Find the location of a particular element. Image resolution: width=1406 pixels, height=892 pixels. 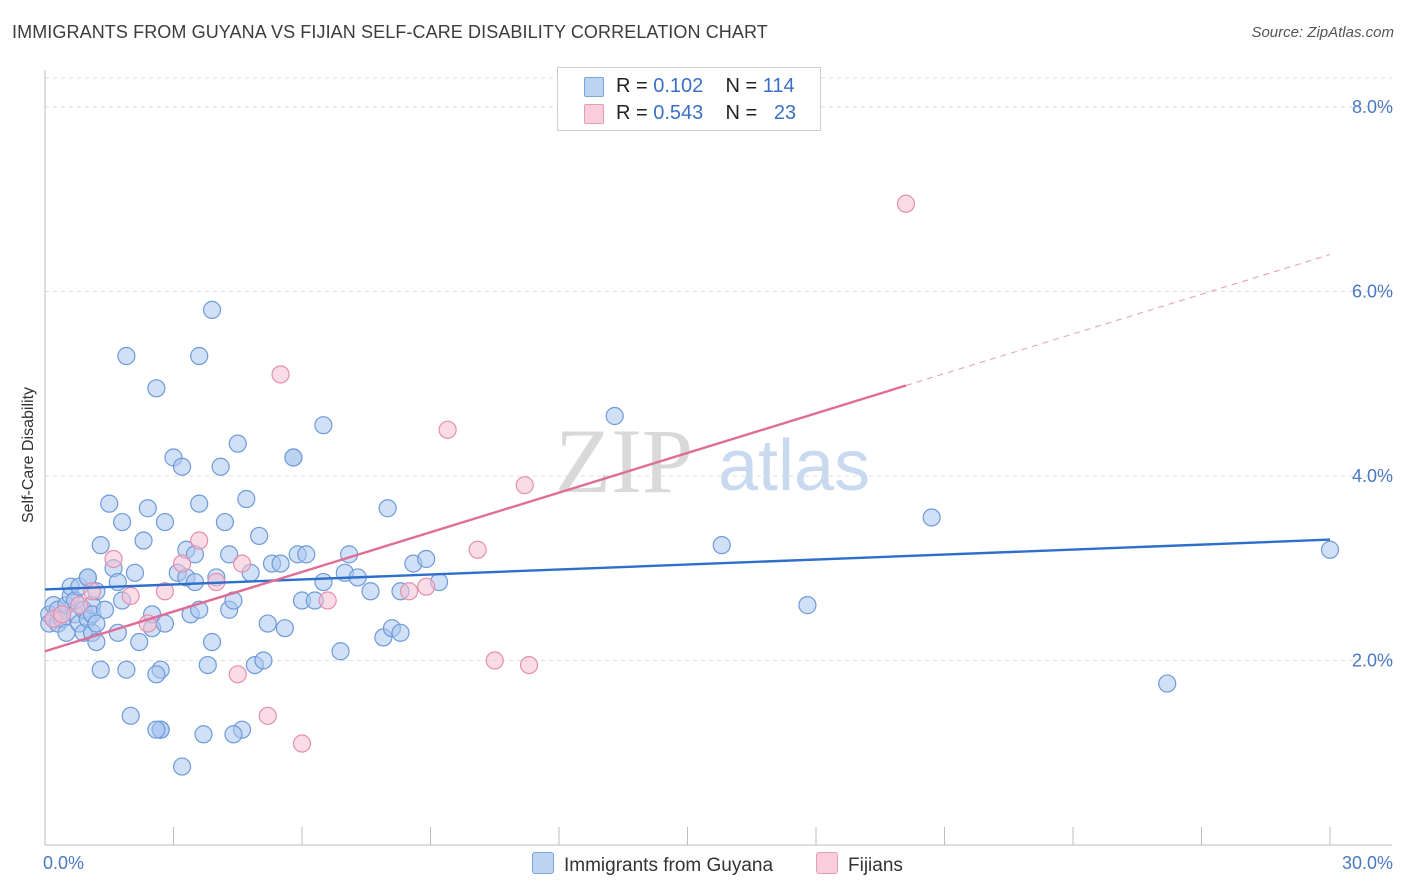

bottom-swatch-pink is located at coordinates (827, 863).